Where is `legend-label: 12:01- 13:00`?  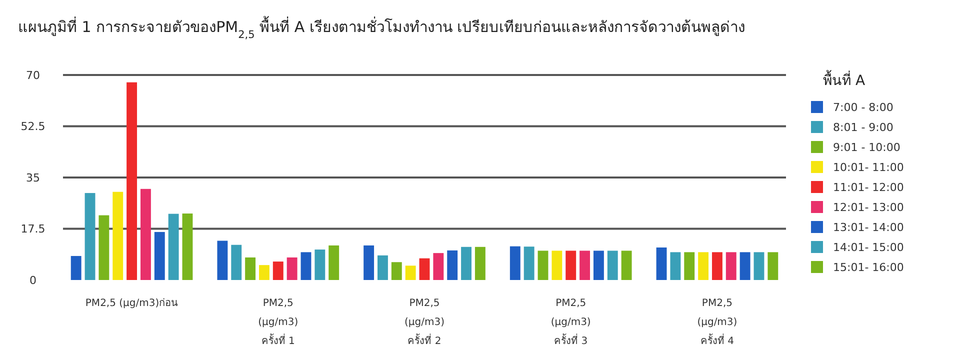 legend-label: 12:01- 13:00 is located at coordinates (868, 207).